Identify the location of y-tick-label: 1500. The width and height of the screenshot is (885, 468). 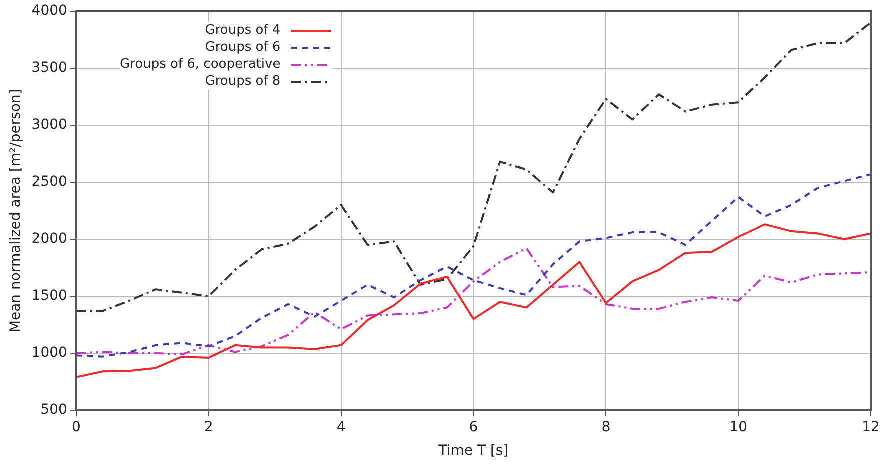
(50, 296).